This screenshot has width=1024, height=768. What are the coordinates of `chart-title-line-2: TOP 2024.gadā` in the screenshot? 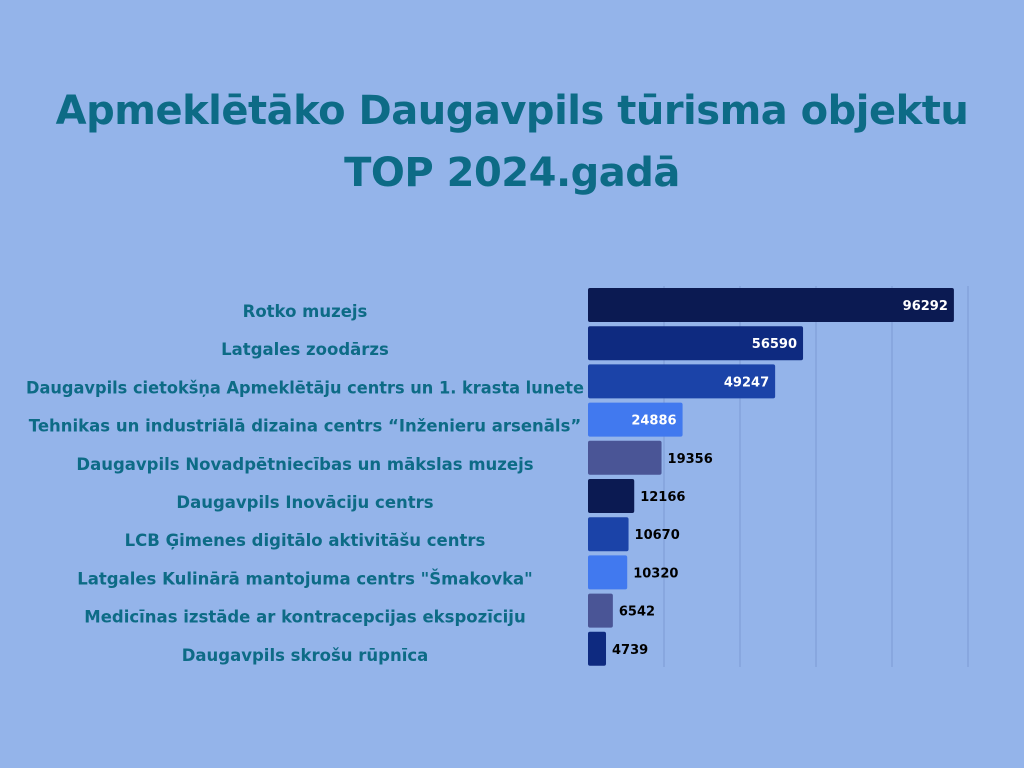 It's located at (512, 173).